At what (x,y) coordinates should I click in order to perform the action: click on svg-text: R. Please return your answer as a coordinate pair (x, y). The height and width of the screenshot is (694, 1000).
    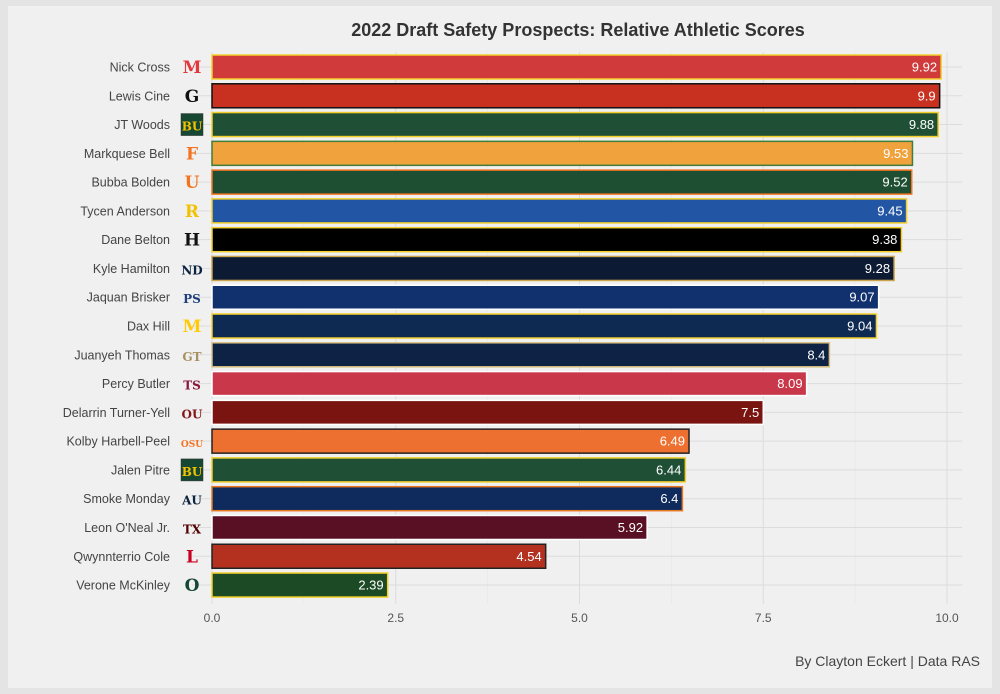
    Looking at the image, I should click on (192, 212).